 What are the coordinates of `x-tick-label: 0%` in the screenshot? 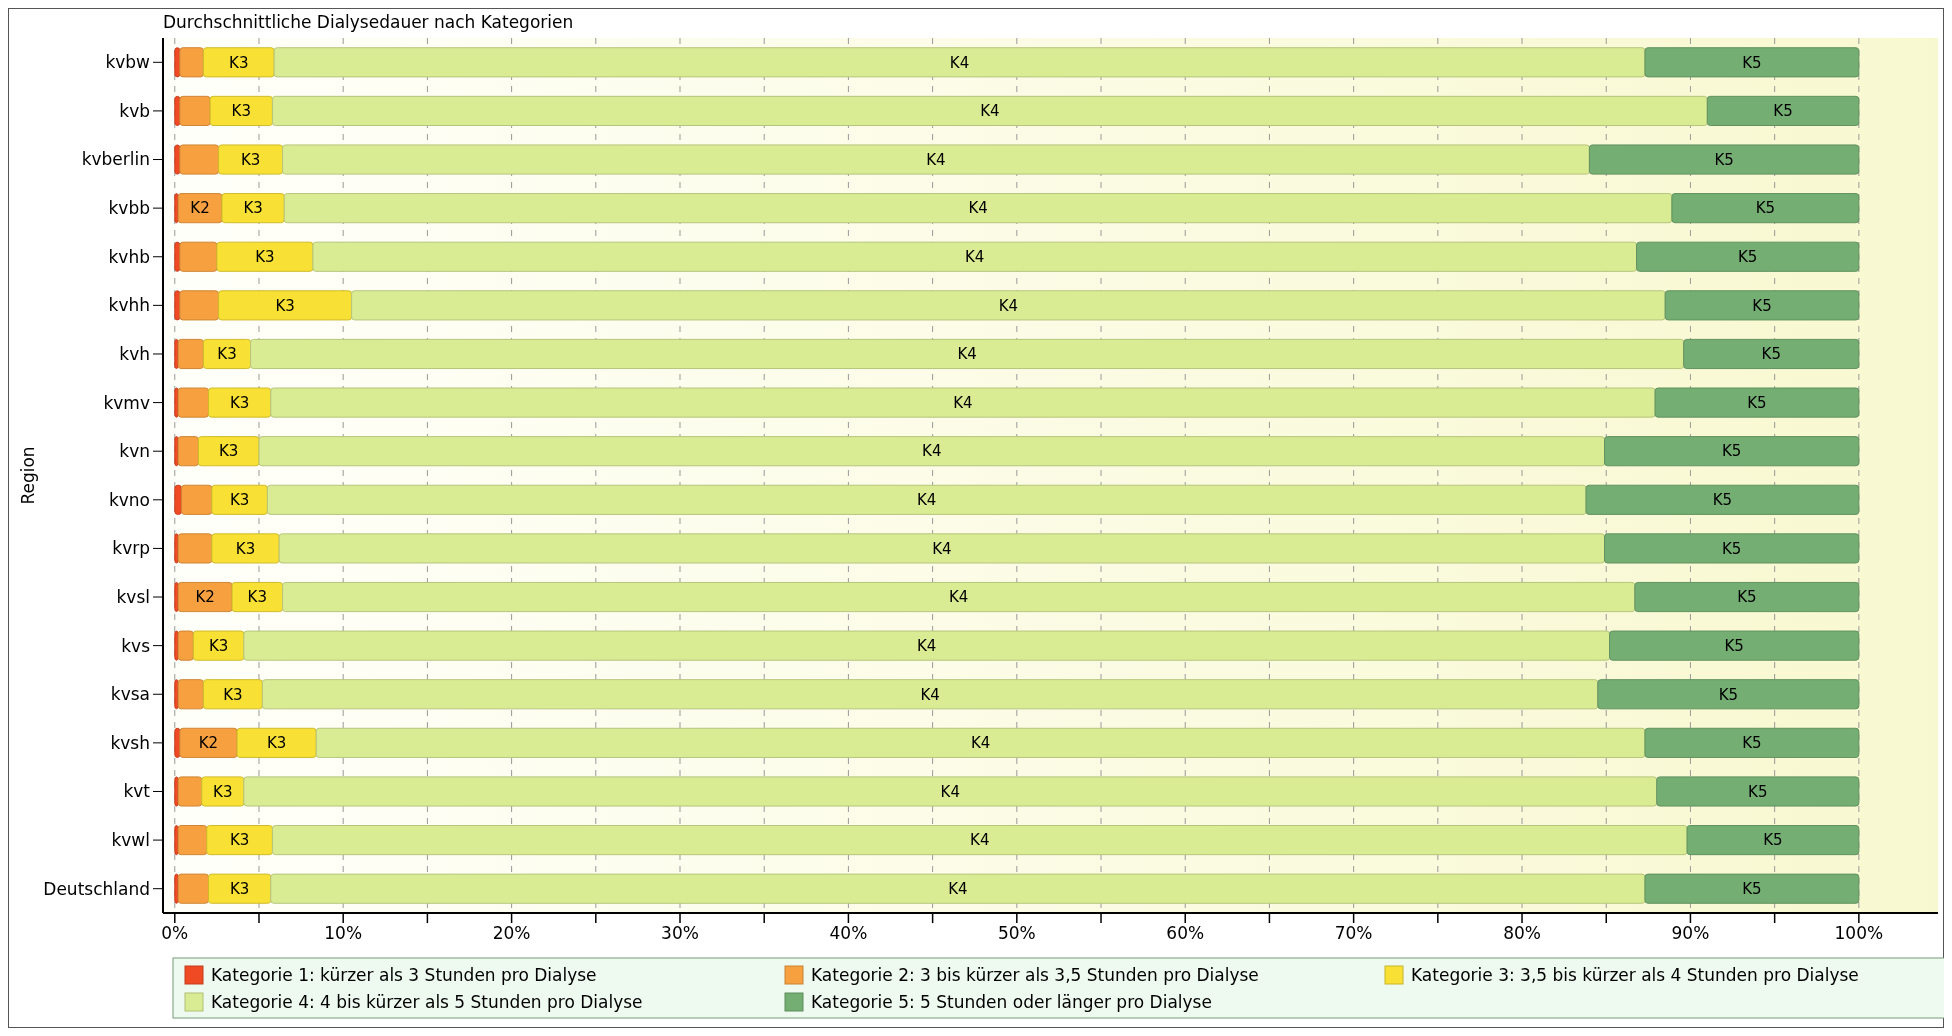 It's located at (175, 933).